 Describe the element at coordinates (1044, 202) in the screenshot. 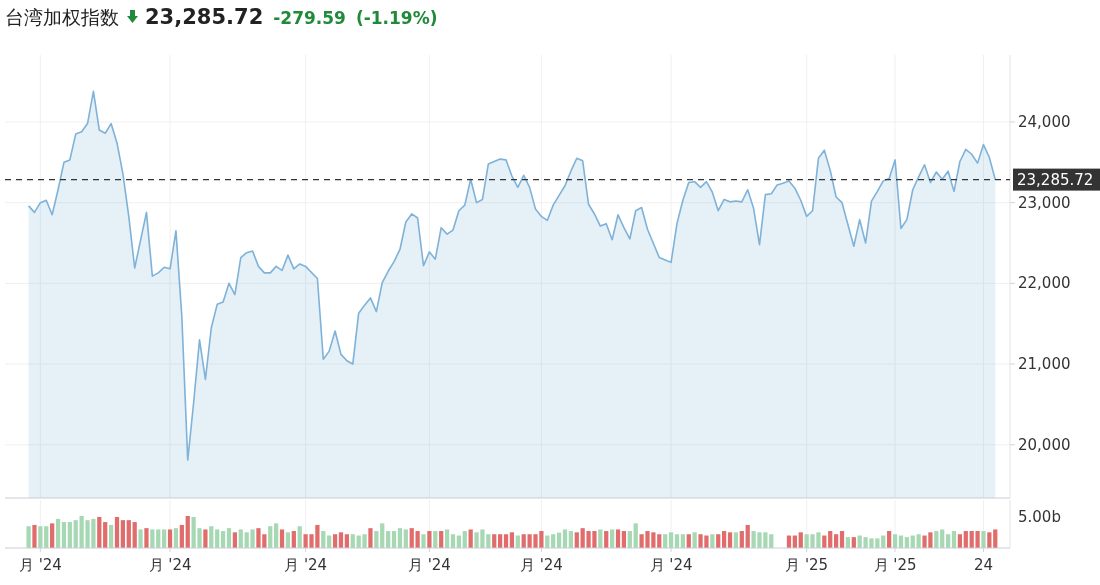

I see `y-tick-label: 23,000` at that location.